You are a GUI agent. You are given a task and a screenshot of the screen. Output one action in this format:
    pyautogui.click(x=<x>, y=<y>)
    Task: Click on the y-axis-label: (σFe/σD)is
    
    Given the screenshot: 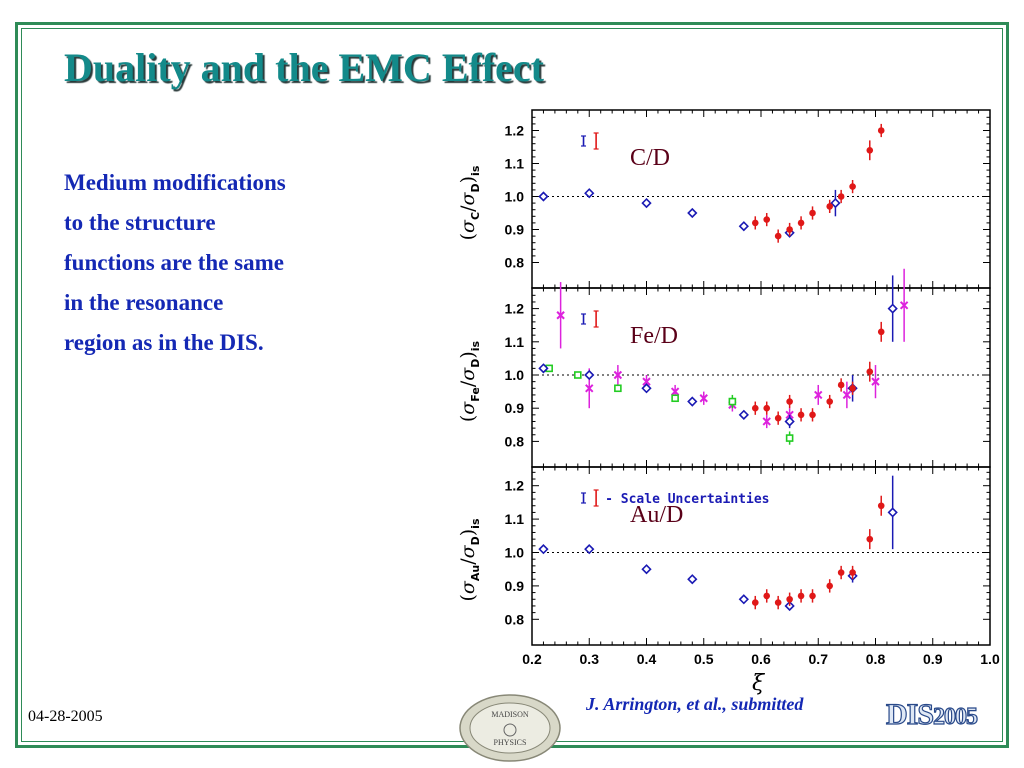 What is the action you would take?
    pyautogui.click(x=469, y=381)
    